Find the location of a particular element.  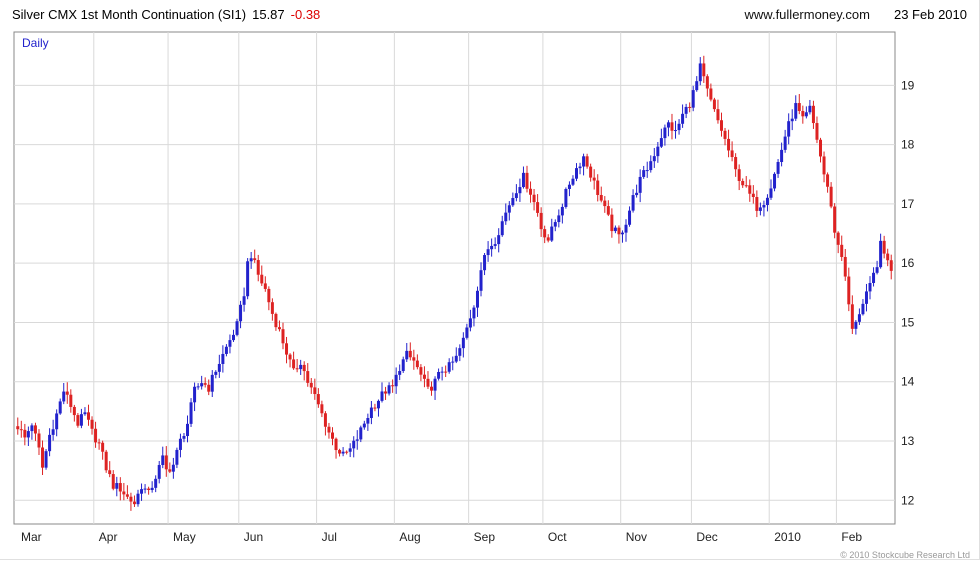

last-price: 15.87 is located at coordinates (268, 14).